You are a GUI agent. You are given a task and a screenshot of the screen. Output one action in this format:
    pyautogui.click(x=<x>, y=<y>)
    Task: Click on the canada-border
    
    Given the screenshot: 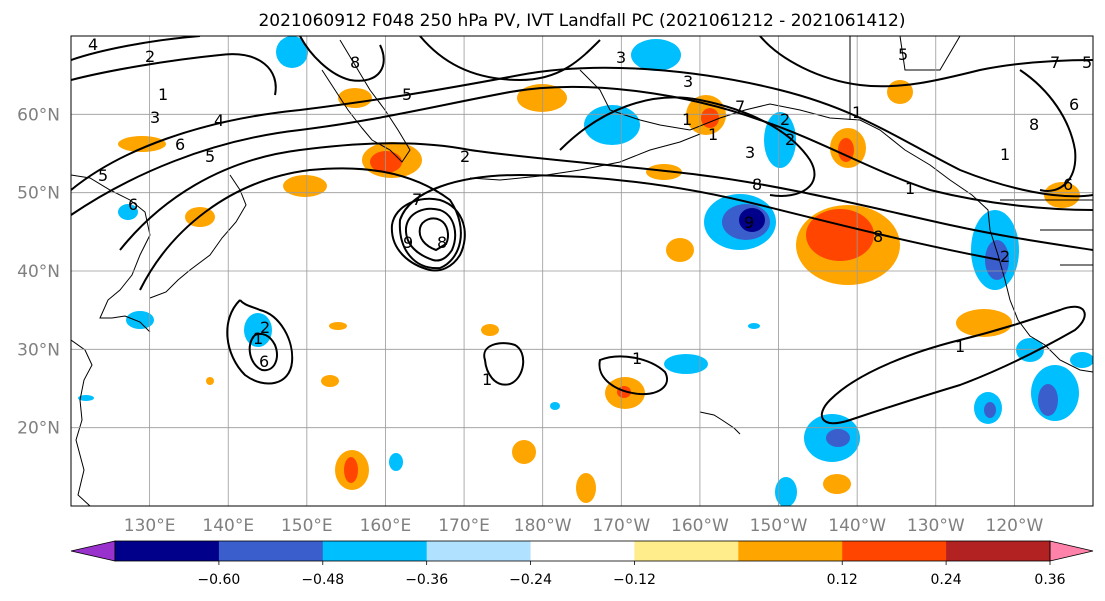 What is the action you would take?
    pyautogui.click(x=905, y=78)
    